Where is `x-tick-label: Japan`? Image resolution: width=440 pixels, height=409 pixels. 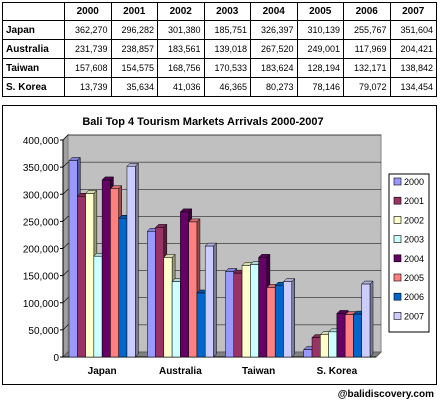 x-tick-label: Japan is located at coordinates (102, 371).